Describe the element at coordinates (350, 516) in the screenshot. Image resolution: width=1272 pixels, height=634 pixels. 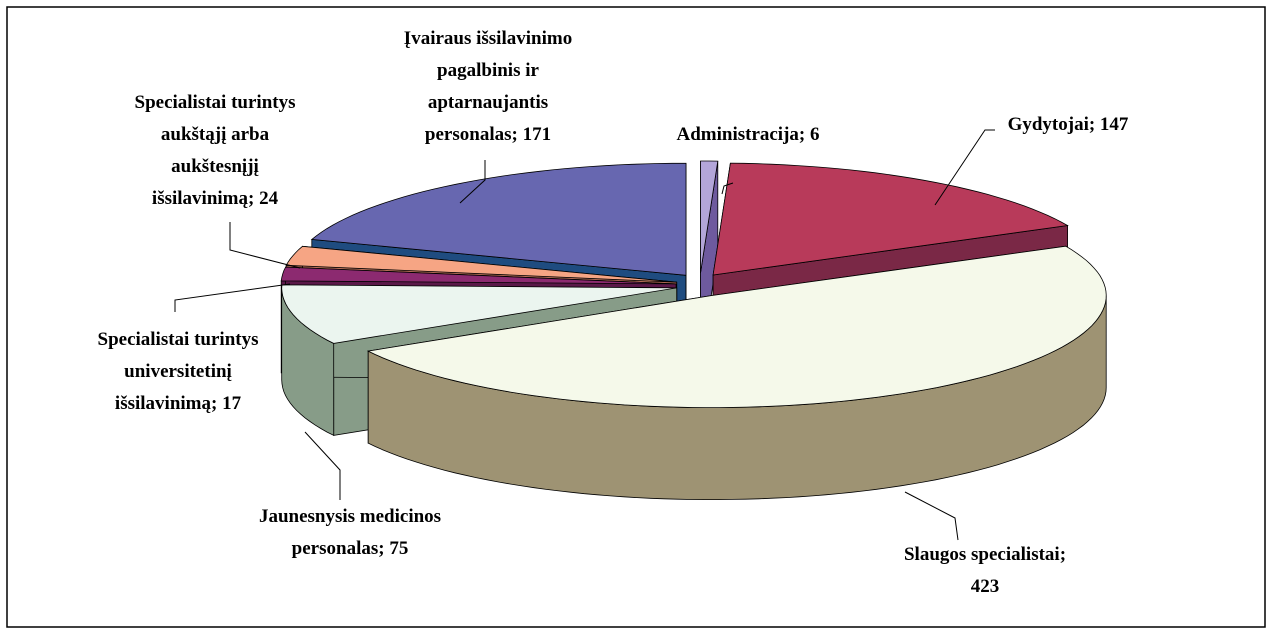
I see `data-label: Jaunesnysis medicinos` at that location.